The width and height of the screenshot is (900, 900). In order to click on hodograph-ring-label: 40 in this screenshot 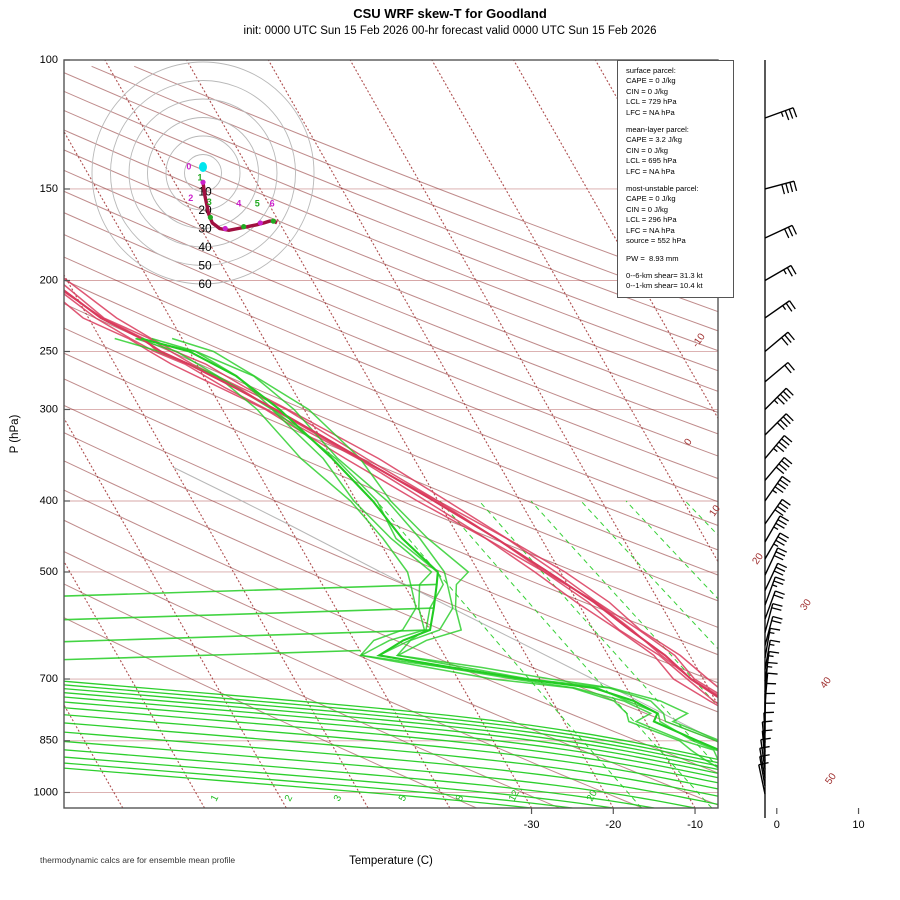, I will do `click(205, 247)`.